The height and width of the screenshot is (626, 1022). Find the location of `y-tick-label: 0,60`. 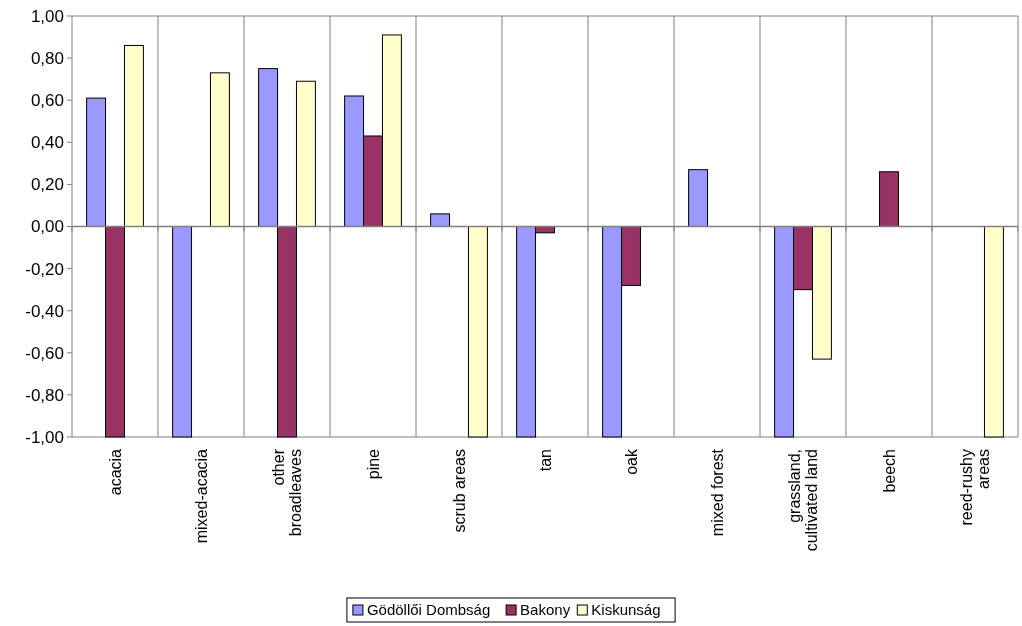

y-tick-label: 0,60 is located at coordinates (47, 101).